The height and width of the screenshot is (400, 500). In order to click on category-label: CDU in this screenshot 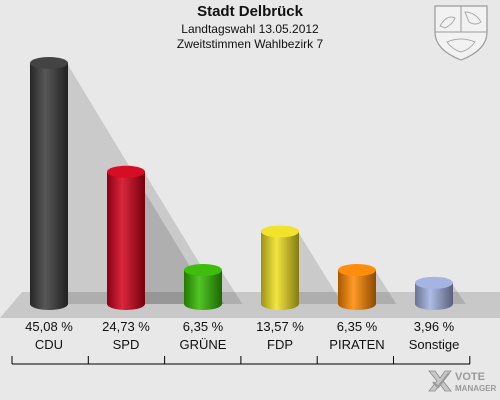, I will do `click(49, 344)`.